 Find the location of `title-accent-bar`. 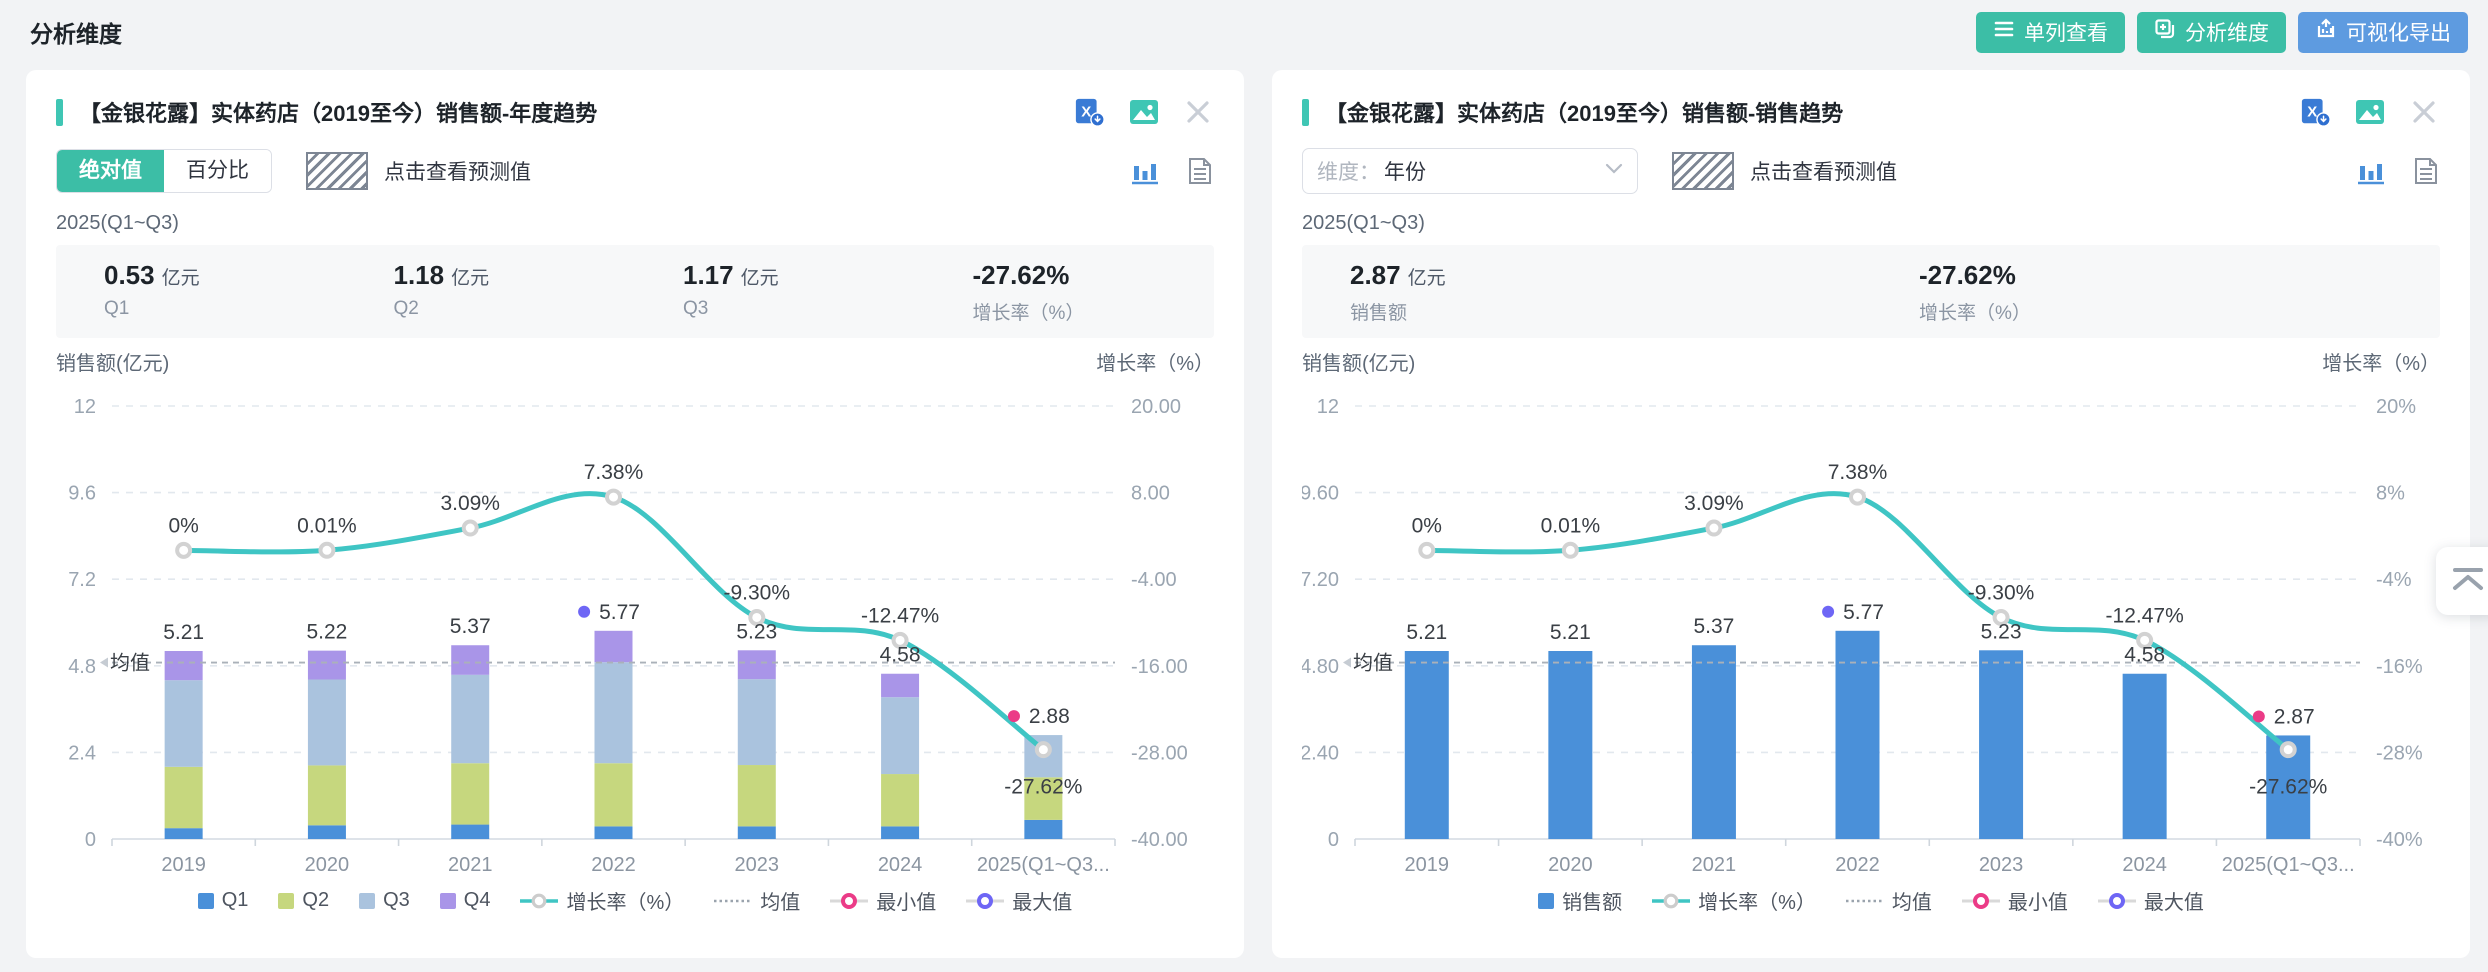

title-accent-bar is located at coordinates (59, 112).